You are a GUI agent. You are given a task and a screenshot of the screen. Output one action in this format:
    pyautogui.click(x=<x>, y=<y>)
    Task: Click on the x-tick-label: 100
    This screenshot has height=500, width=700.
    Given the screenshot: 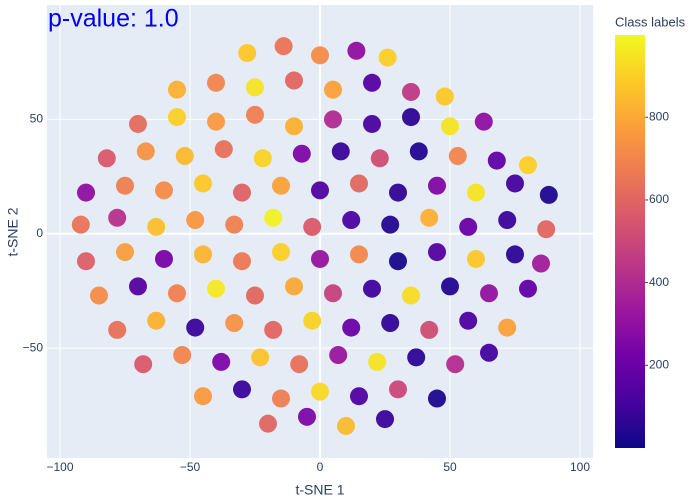 What is the action you would take?
    pyautogui.click(x=580, y=467)
    